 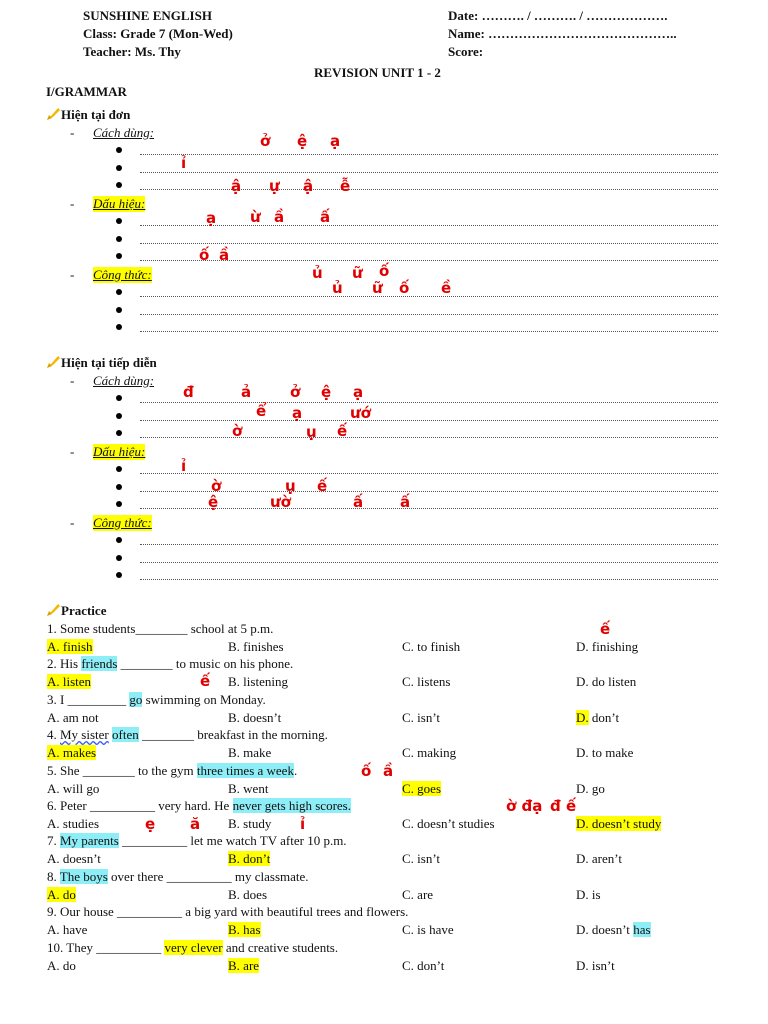 What do you see at coordinates (184, 163) in the screenshot?
I see `annotation-mark: ỉ` at bounding box center [184, 163].